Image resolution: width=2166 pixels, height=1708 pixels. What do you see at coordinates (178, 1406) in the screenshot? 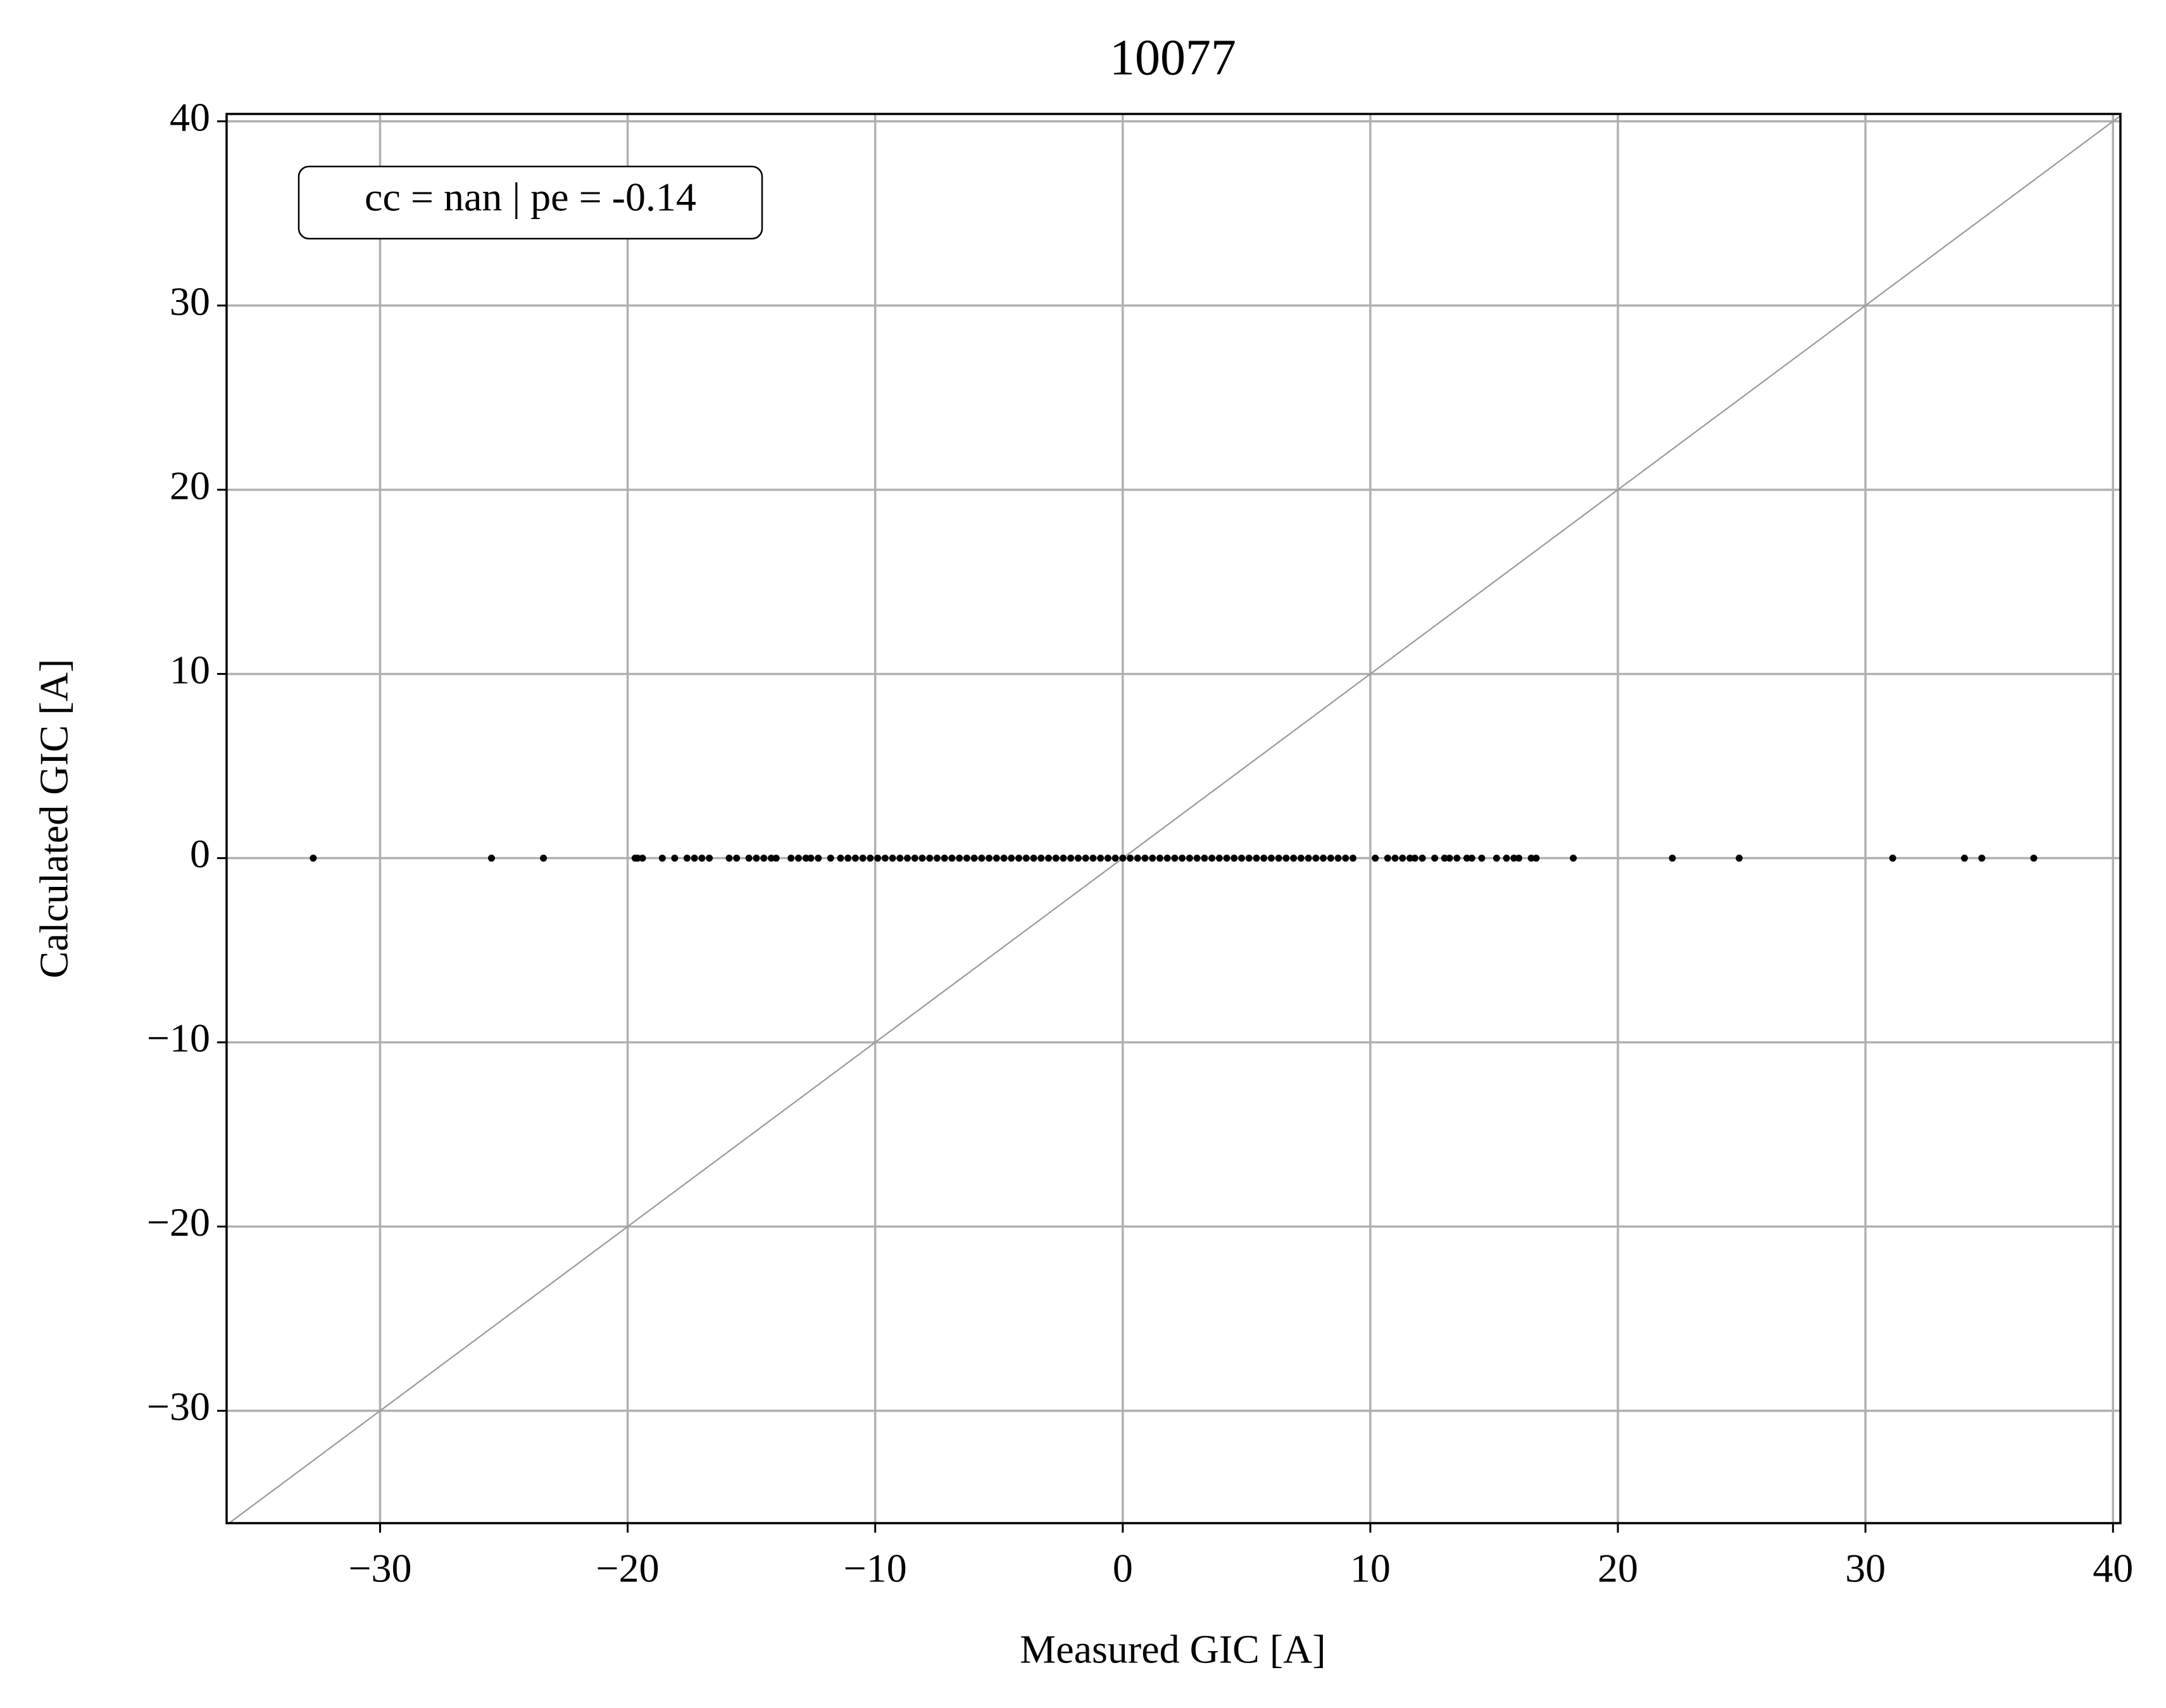
I see `y-tick-label: −30` at bounding box center [178, 1406].